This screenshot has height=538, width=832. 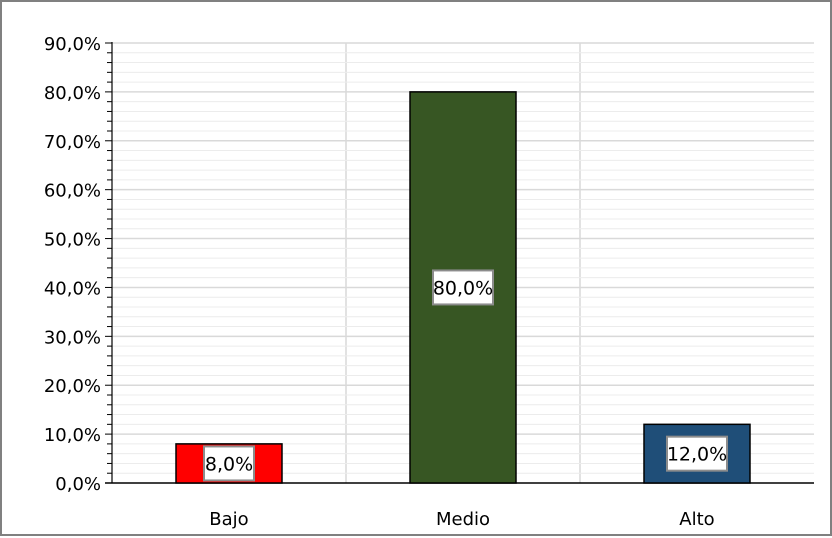 I want to click on y-tick-label: 20,0%, so click(x=72, y=386).